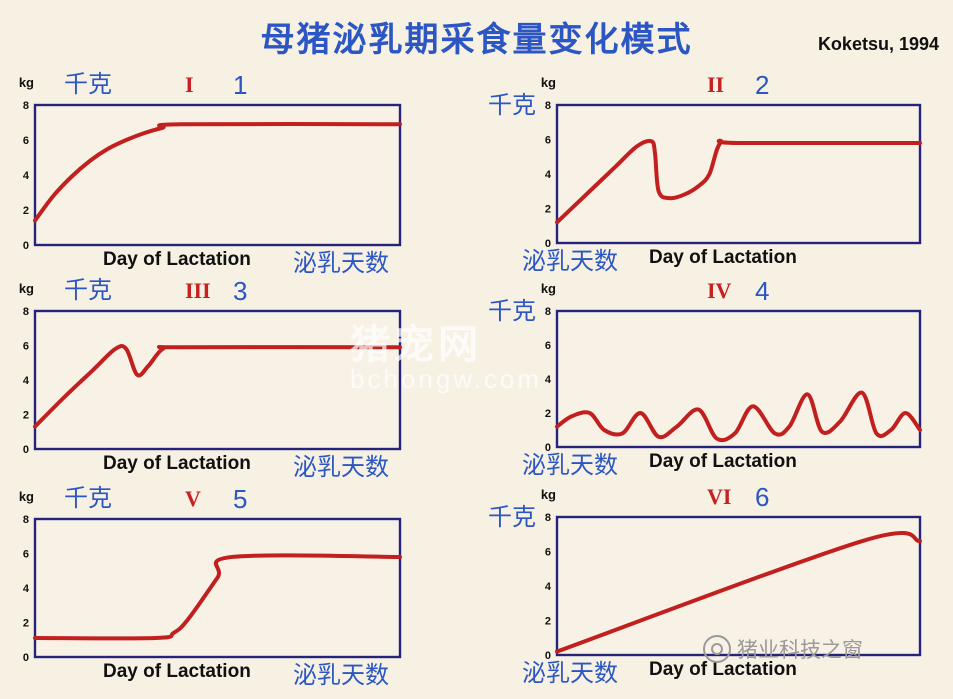  I want to click on pattern-roman-label: V, so click(193, 498).